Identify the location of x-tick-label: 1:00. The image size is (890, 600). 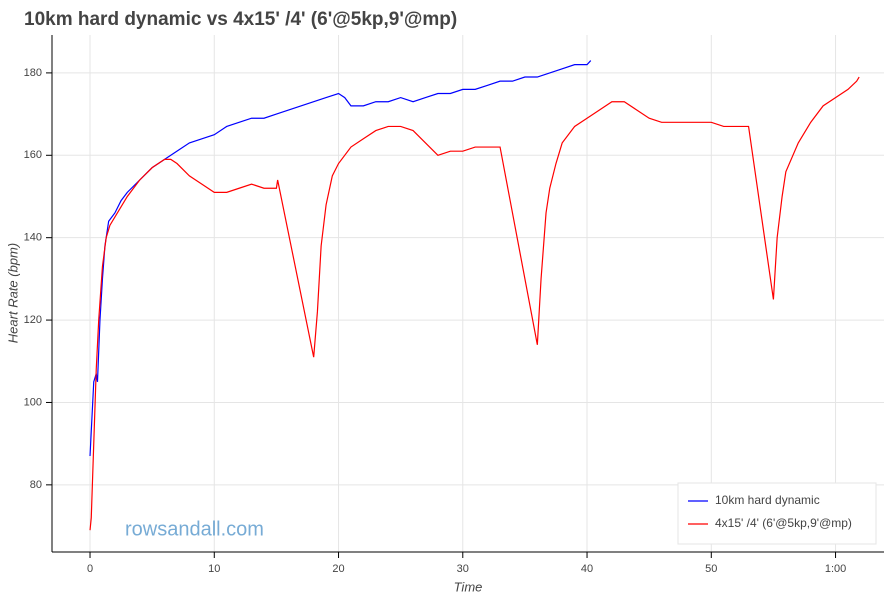
(835, 569).